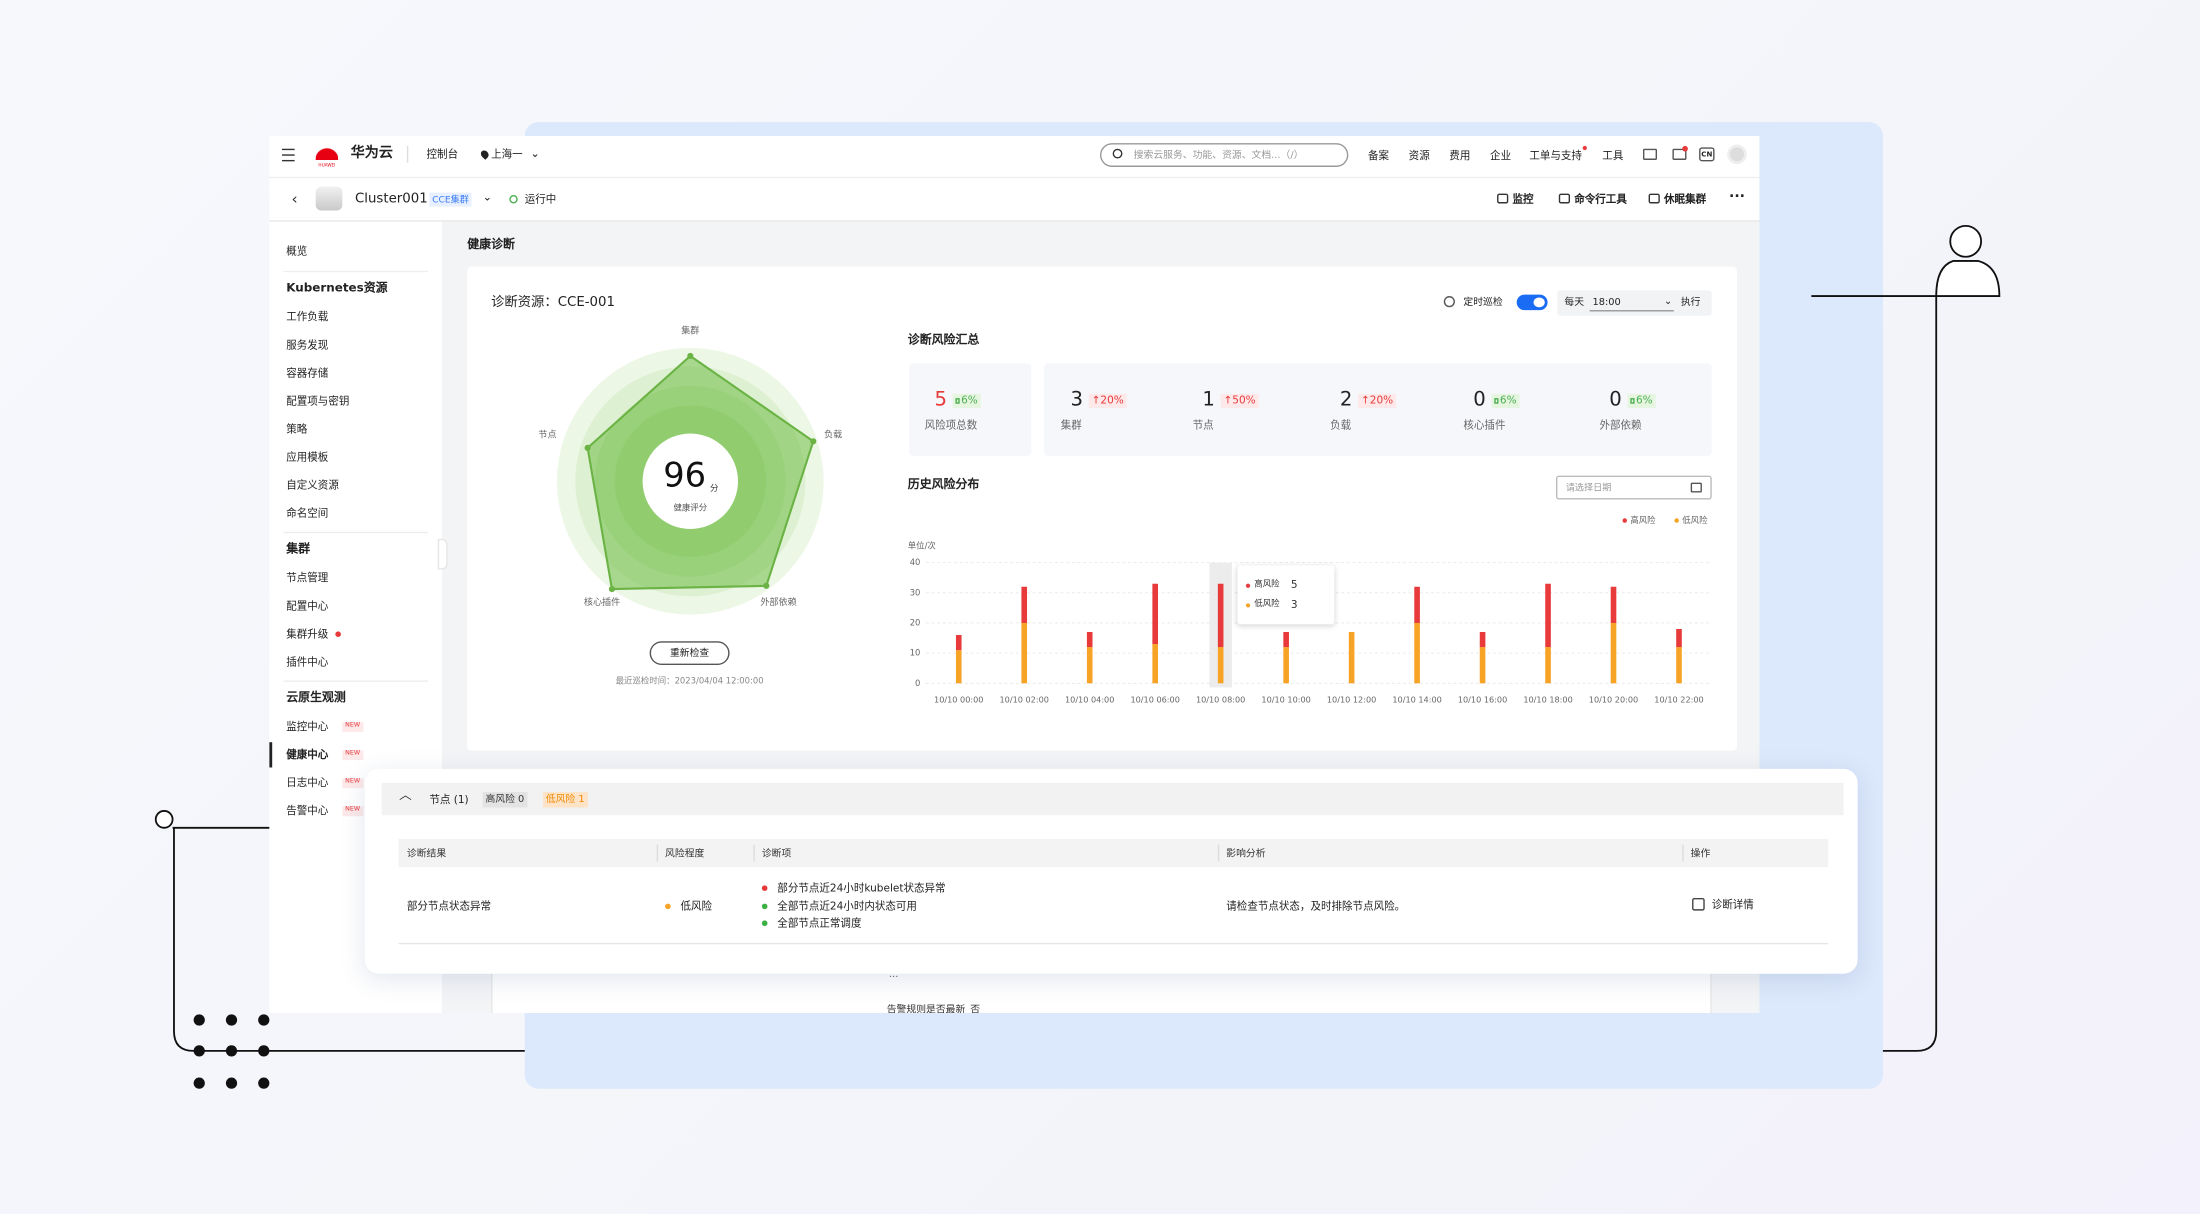 This screenshot has height=1214, width=2200. Describe the element at coordinates (915, 592) in the screenshot. I see `y-tick-label: 30` at that location.